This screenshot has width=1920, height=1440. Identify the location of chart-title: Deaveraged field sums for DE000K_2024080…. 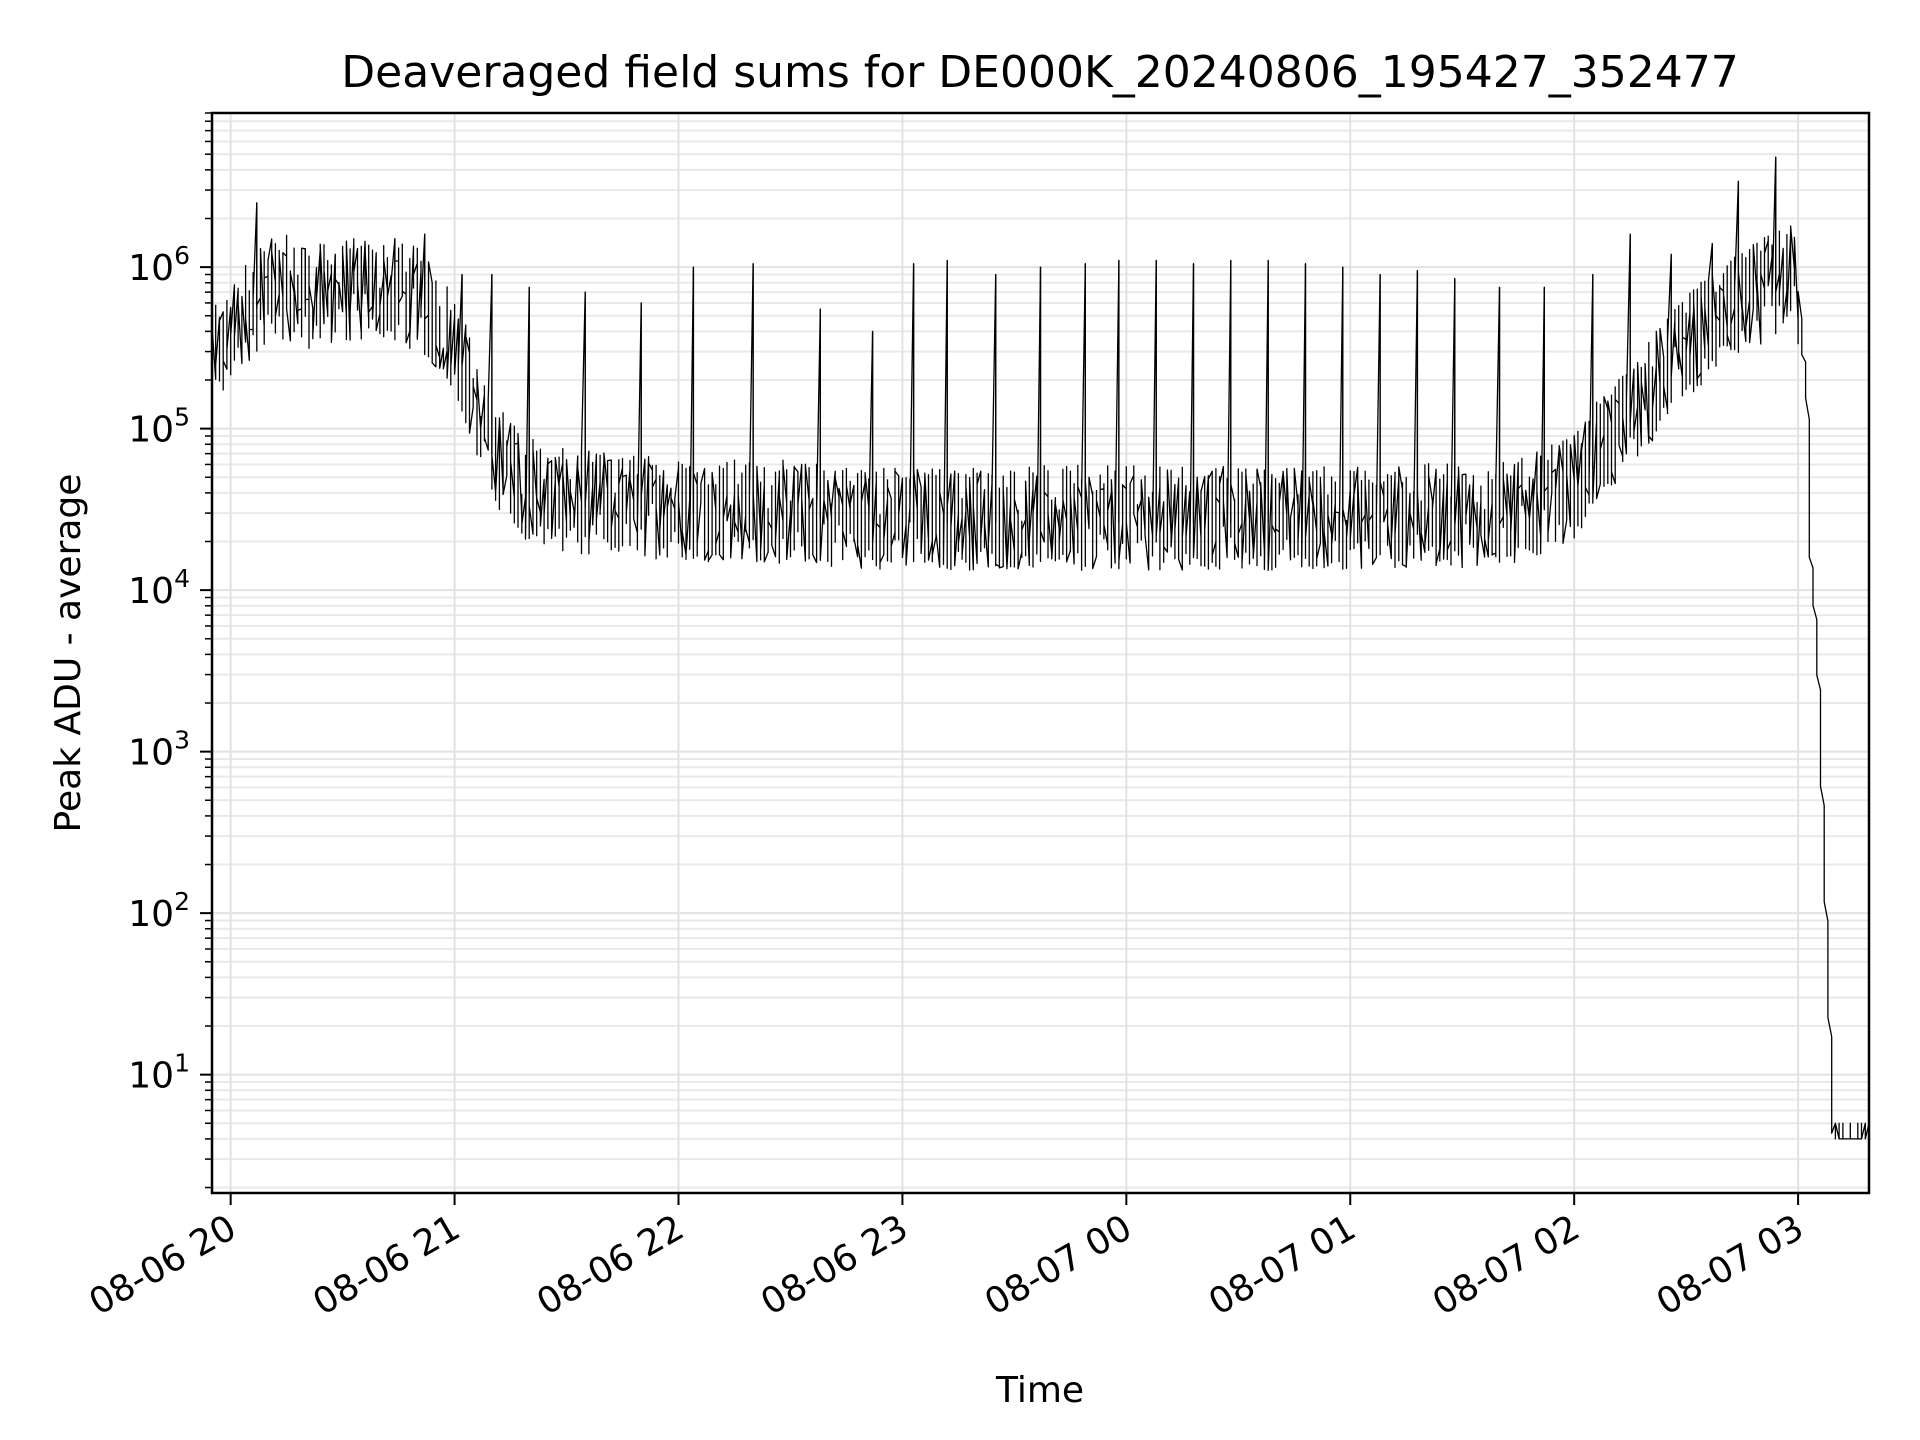
(1039, 72).